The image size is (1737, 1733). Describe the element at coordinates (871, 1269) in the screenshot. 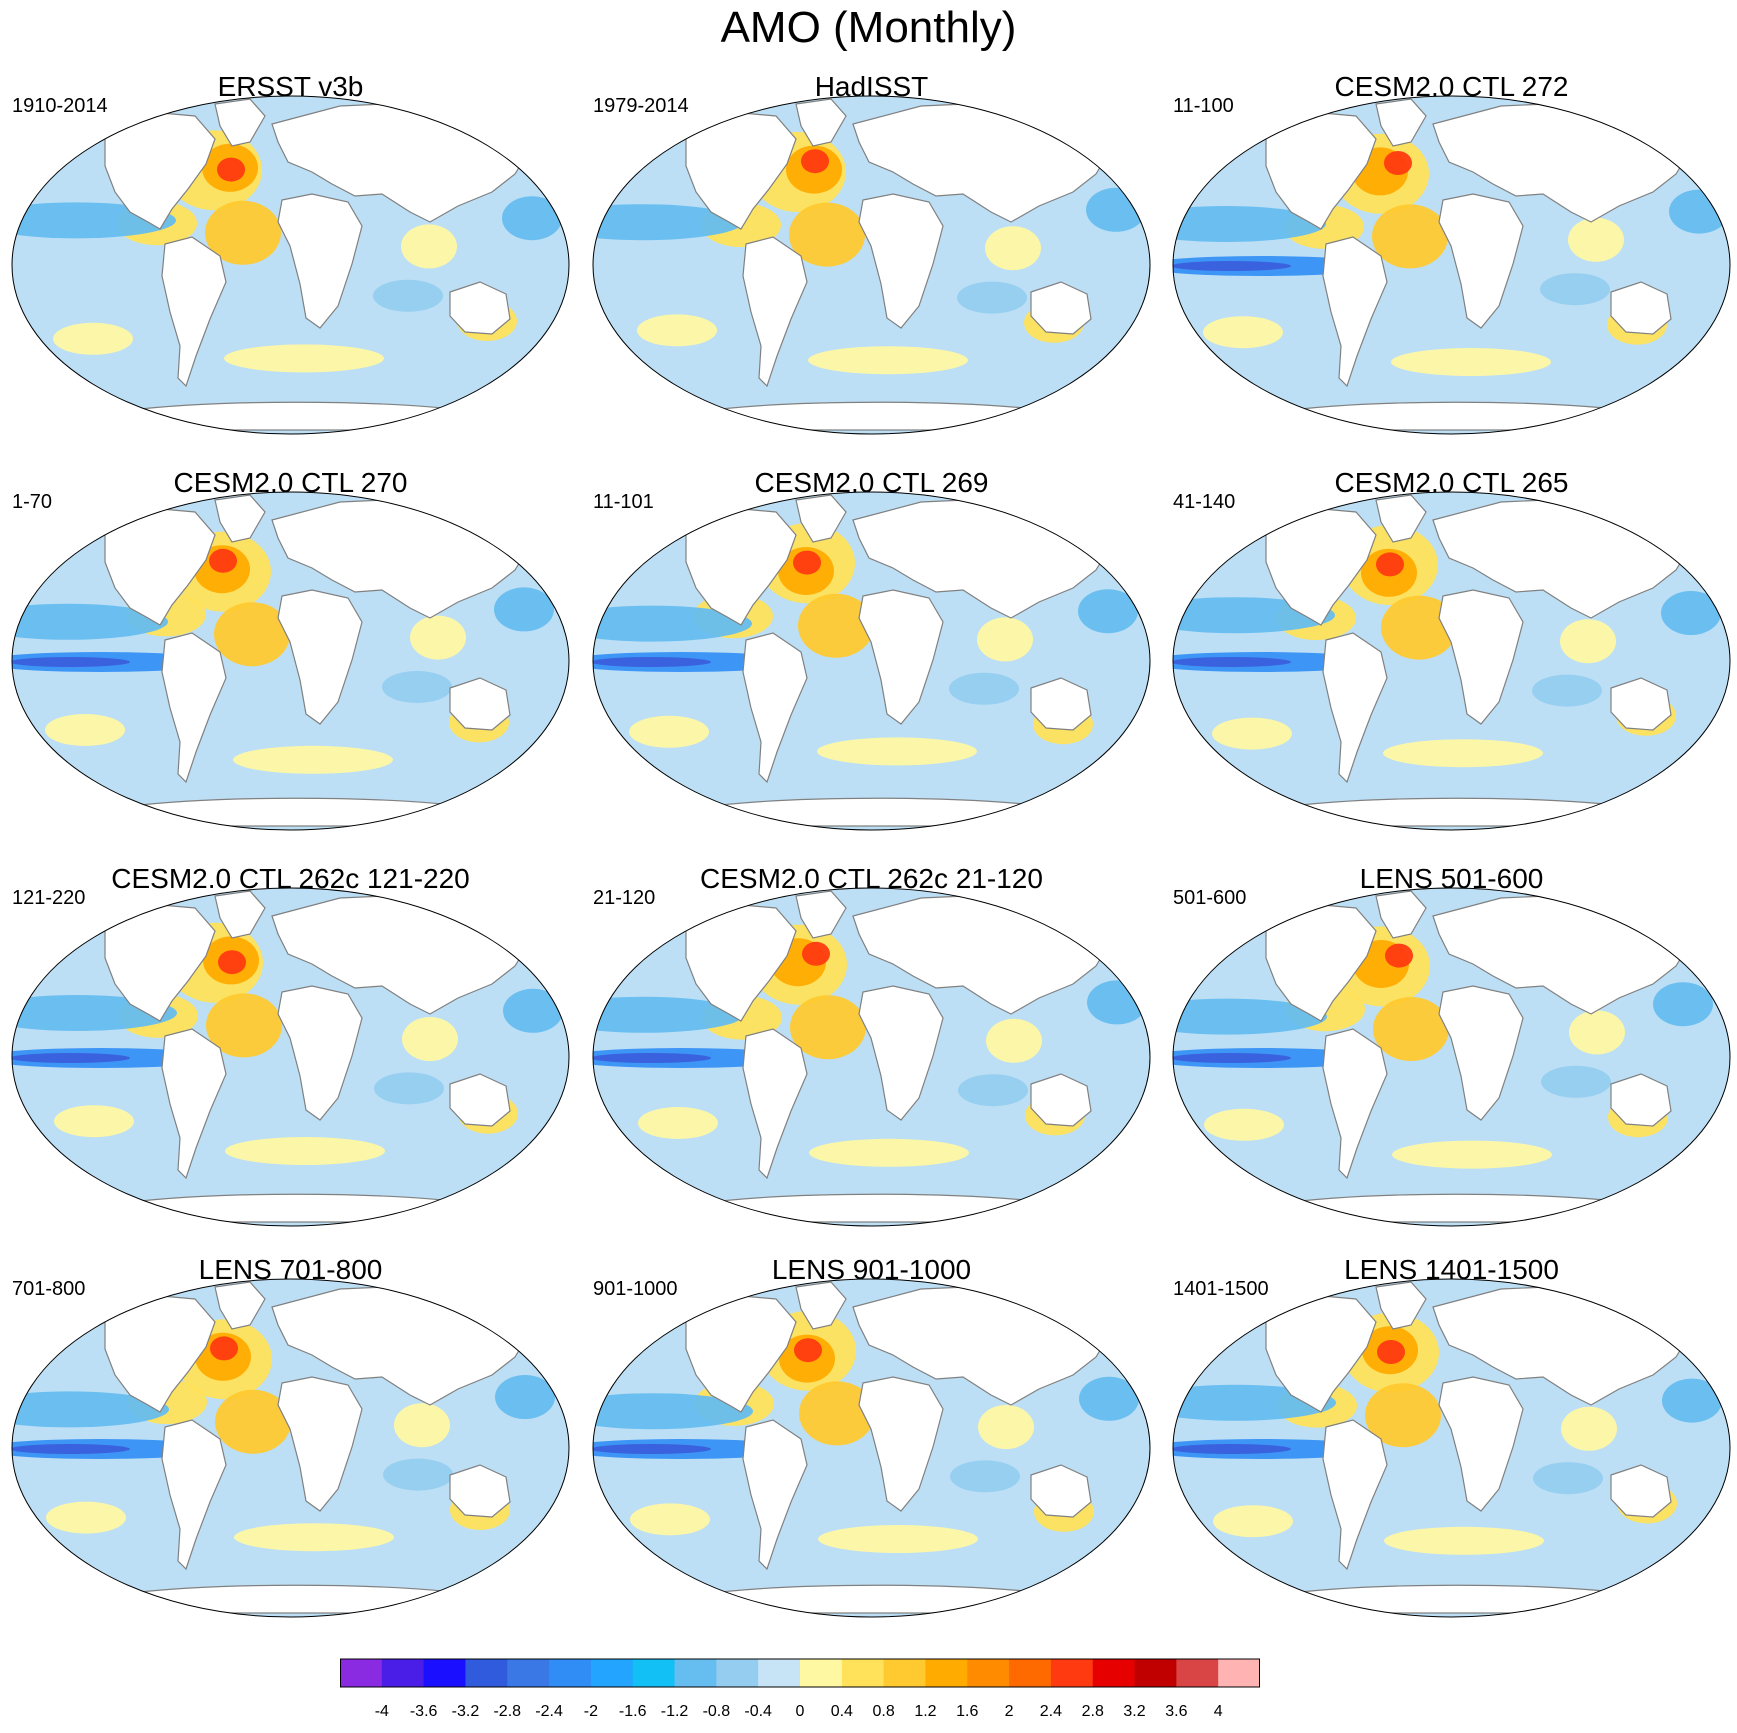

I see `panel-title: LENS 901-1000` at that location.